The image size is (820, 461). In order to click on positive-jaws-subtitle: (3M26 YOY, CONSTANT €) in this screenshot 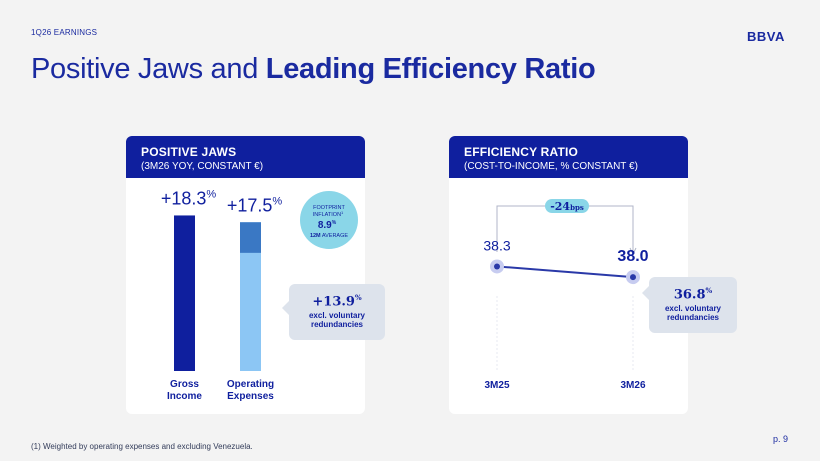, I will do `click(202, 166)`.